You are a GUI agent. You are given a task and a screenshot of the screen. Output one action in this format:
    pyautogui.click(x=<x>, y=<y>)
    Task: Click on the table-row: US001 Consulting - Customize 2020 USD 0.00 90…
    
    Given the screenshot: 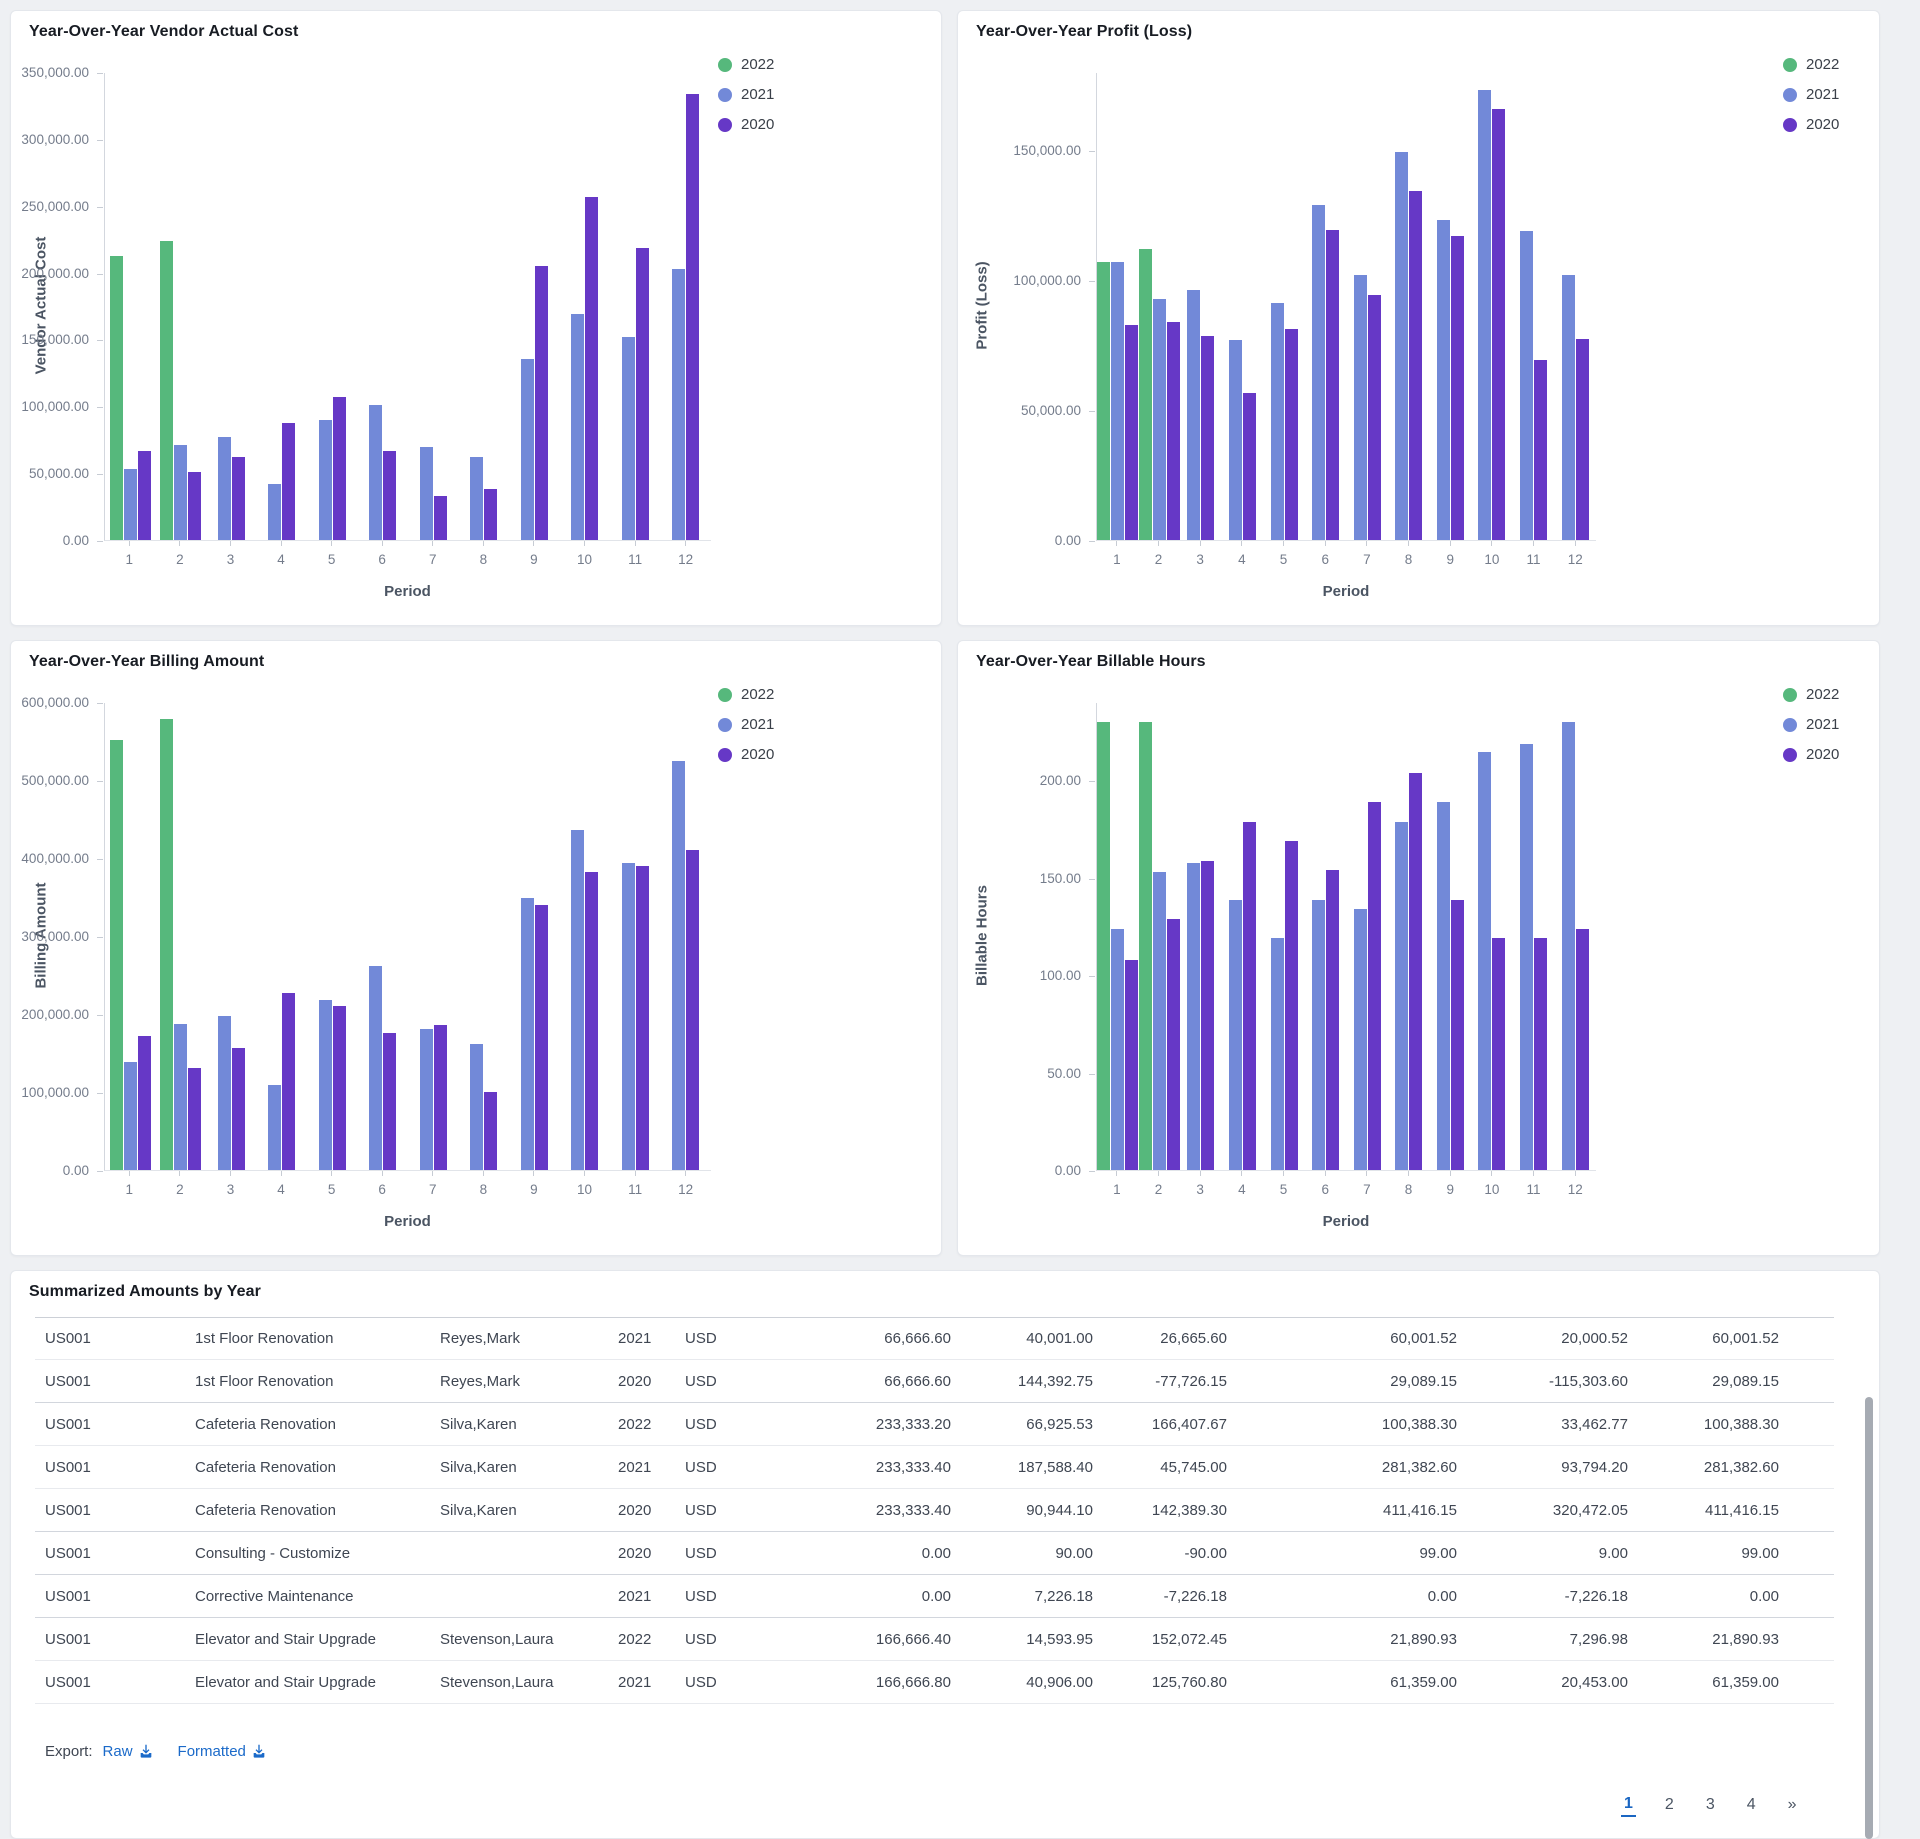 What is the action you would take?
    pyautogui.click(x=945, y=1553)
    